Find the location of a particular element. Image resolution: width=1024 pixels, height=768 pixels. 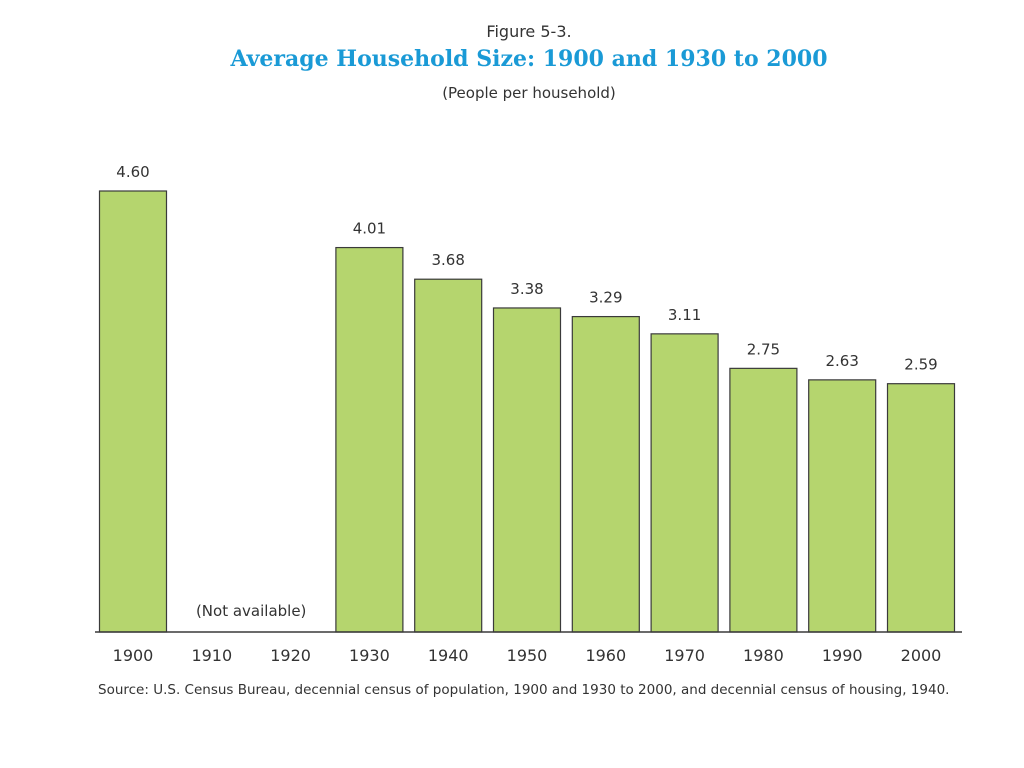

bar-1960 is located at coordinates (605, 474).